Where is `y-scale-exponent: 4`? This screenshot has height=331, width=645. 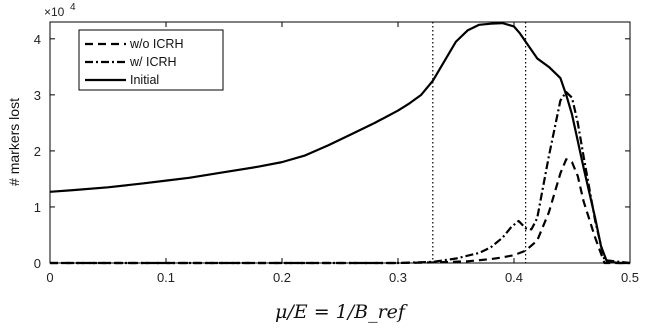
y-scale-exponent: 4 is located at coordinates (73, 7).